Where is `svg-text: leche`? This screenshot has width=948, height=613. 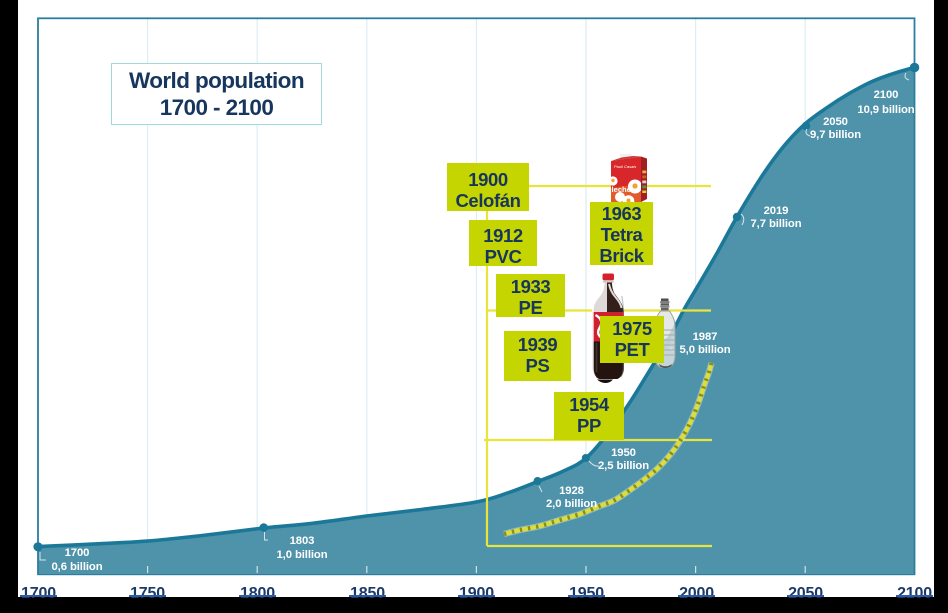
svg-text: leche is located at coordinates (621, 189).